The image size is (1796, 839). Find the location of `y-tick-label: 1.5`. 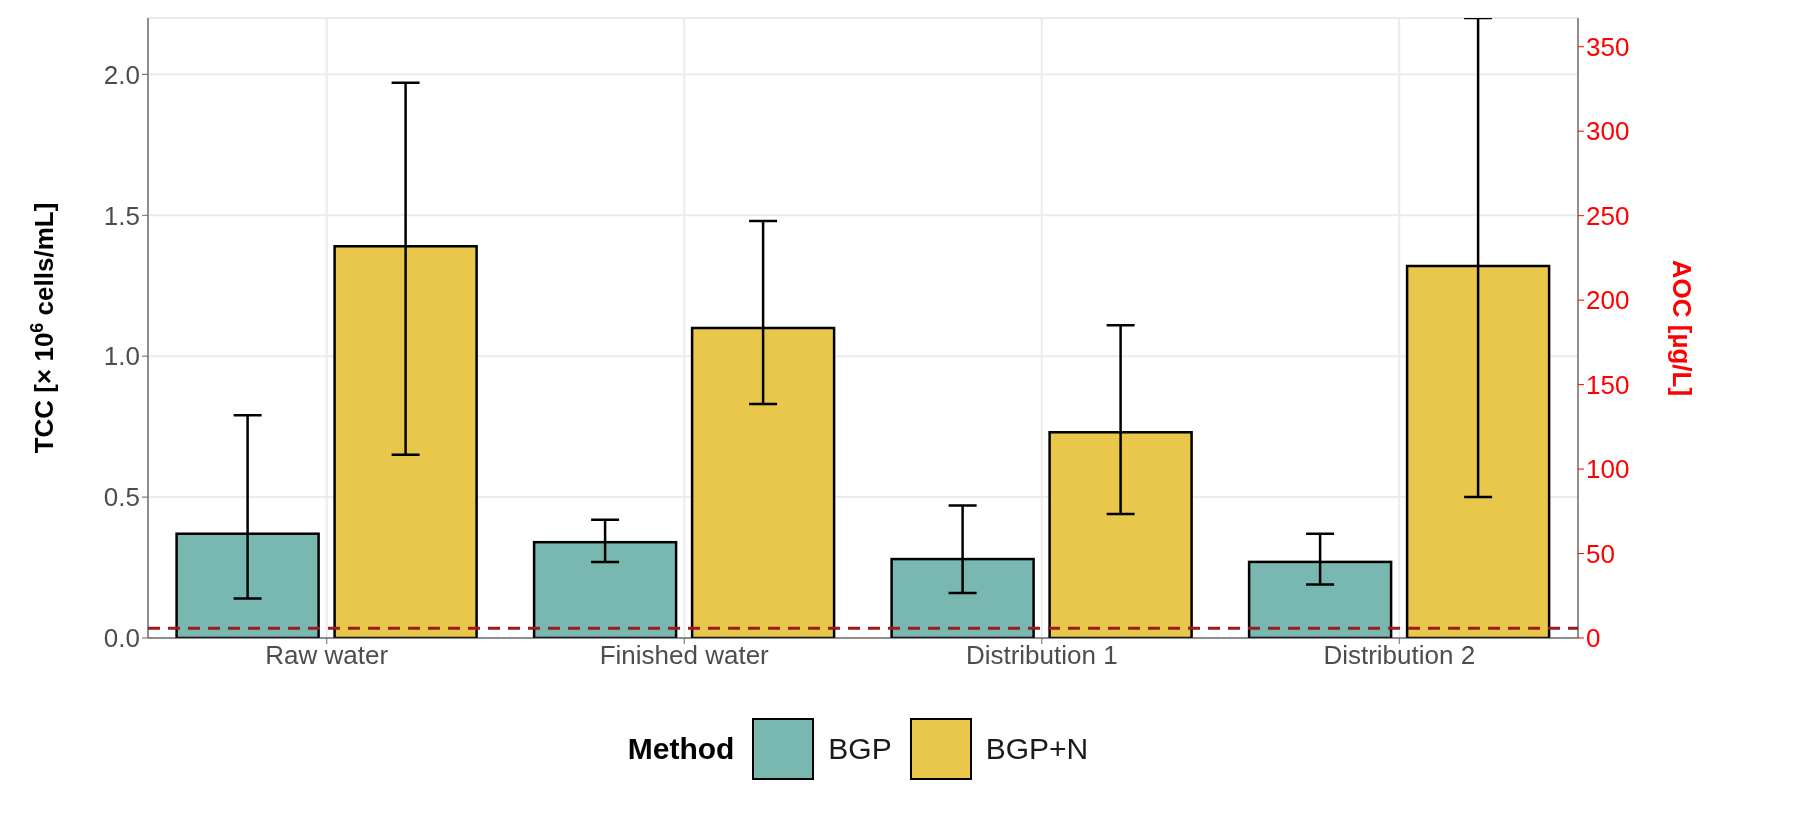

y-tick-label: 1.5 is located at coordinates (121, 215).